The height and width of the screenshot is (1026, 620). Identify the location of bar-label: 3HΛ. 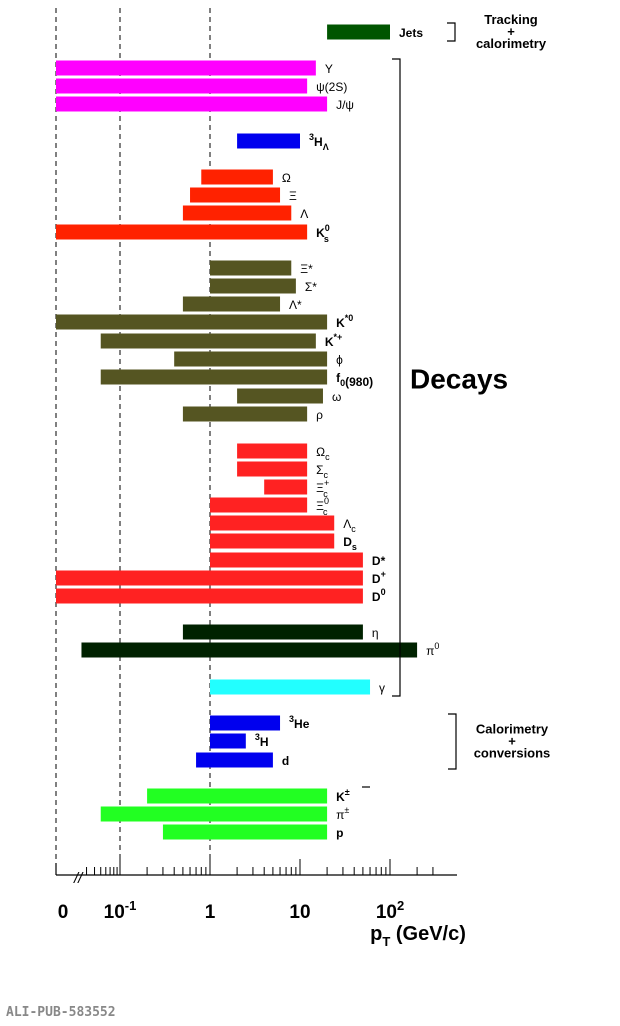
(319, 142).